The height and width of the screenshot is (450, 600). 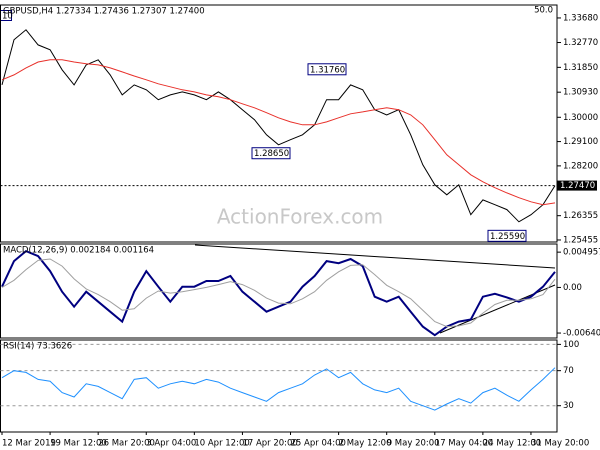 What do you see at coordinates (37, 347) in the screenshot?
I see `panel-title: RSI(14) 73.3626` at bounding box center [37, 347].